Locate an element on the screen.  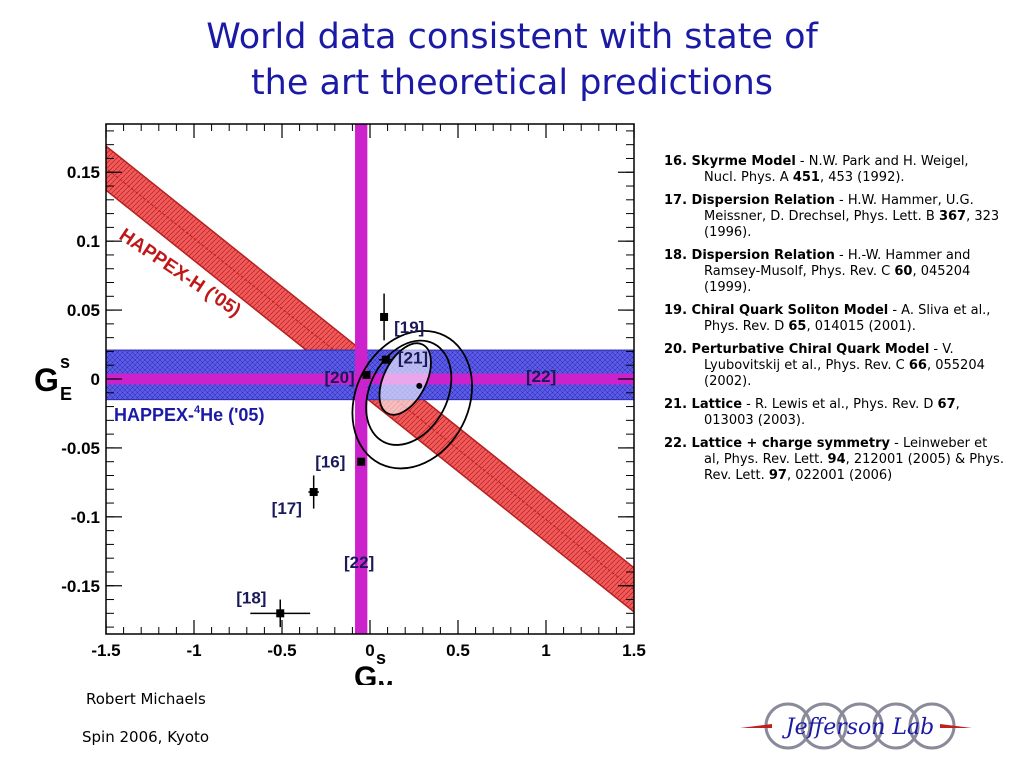
logo-swoosh-right is located at coordinates (956, 726).